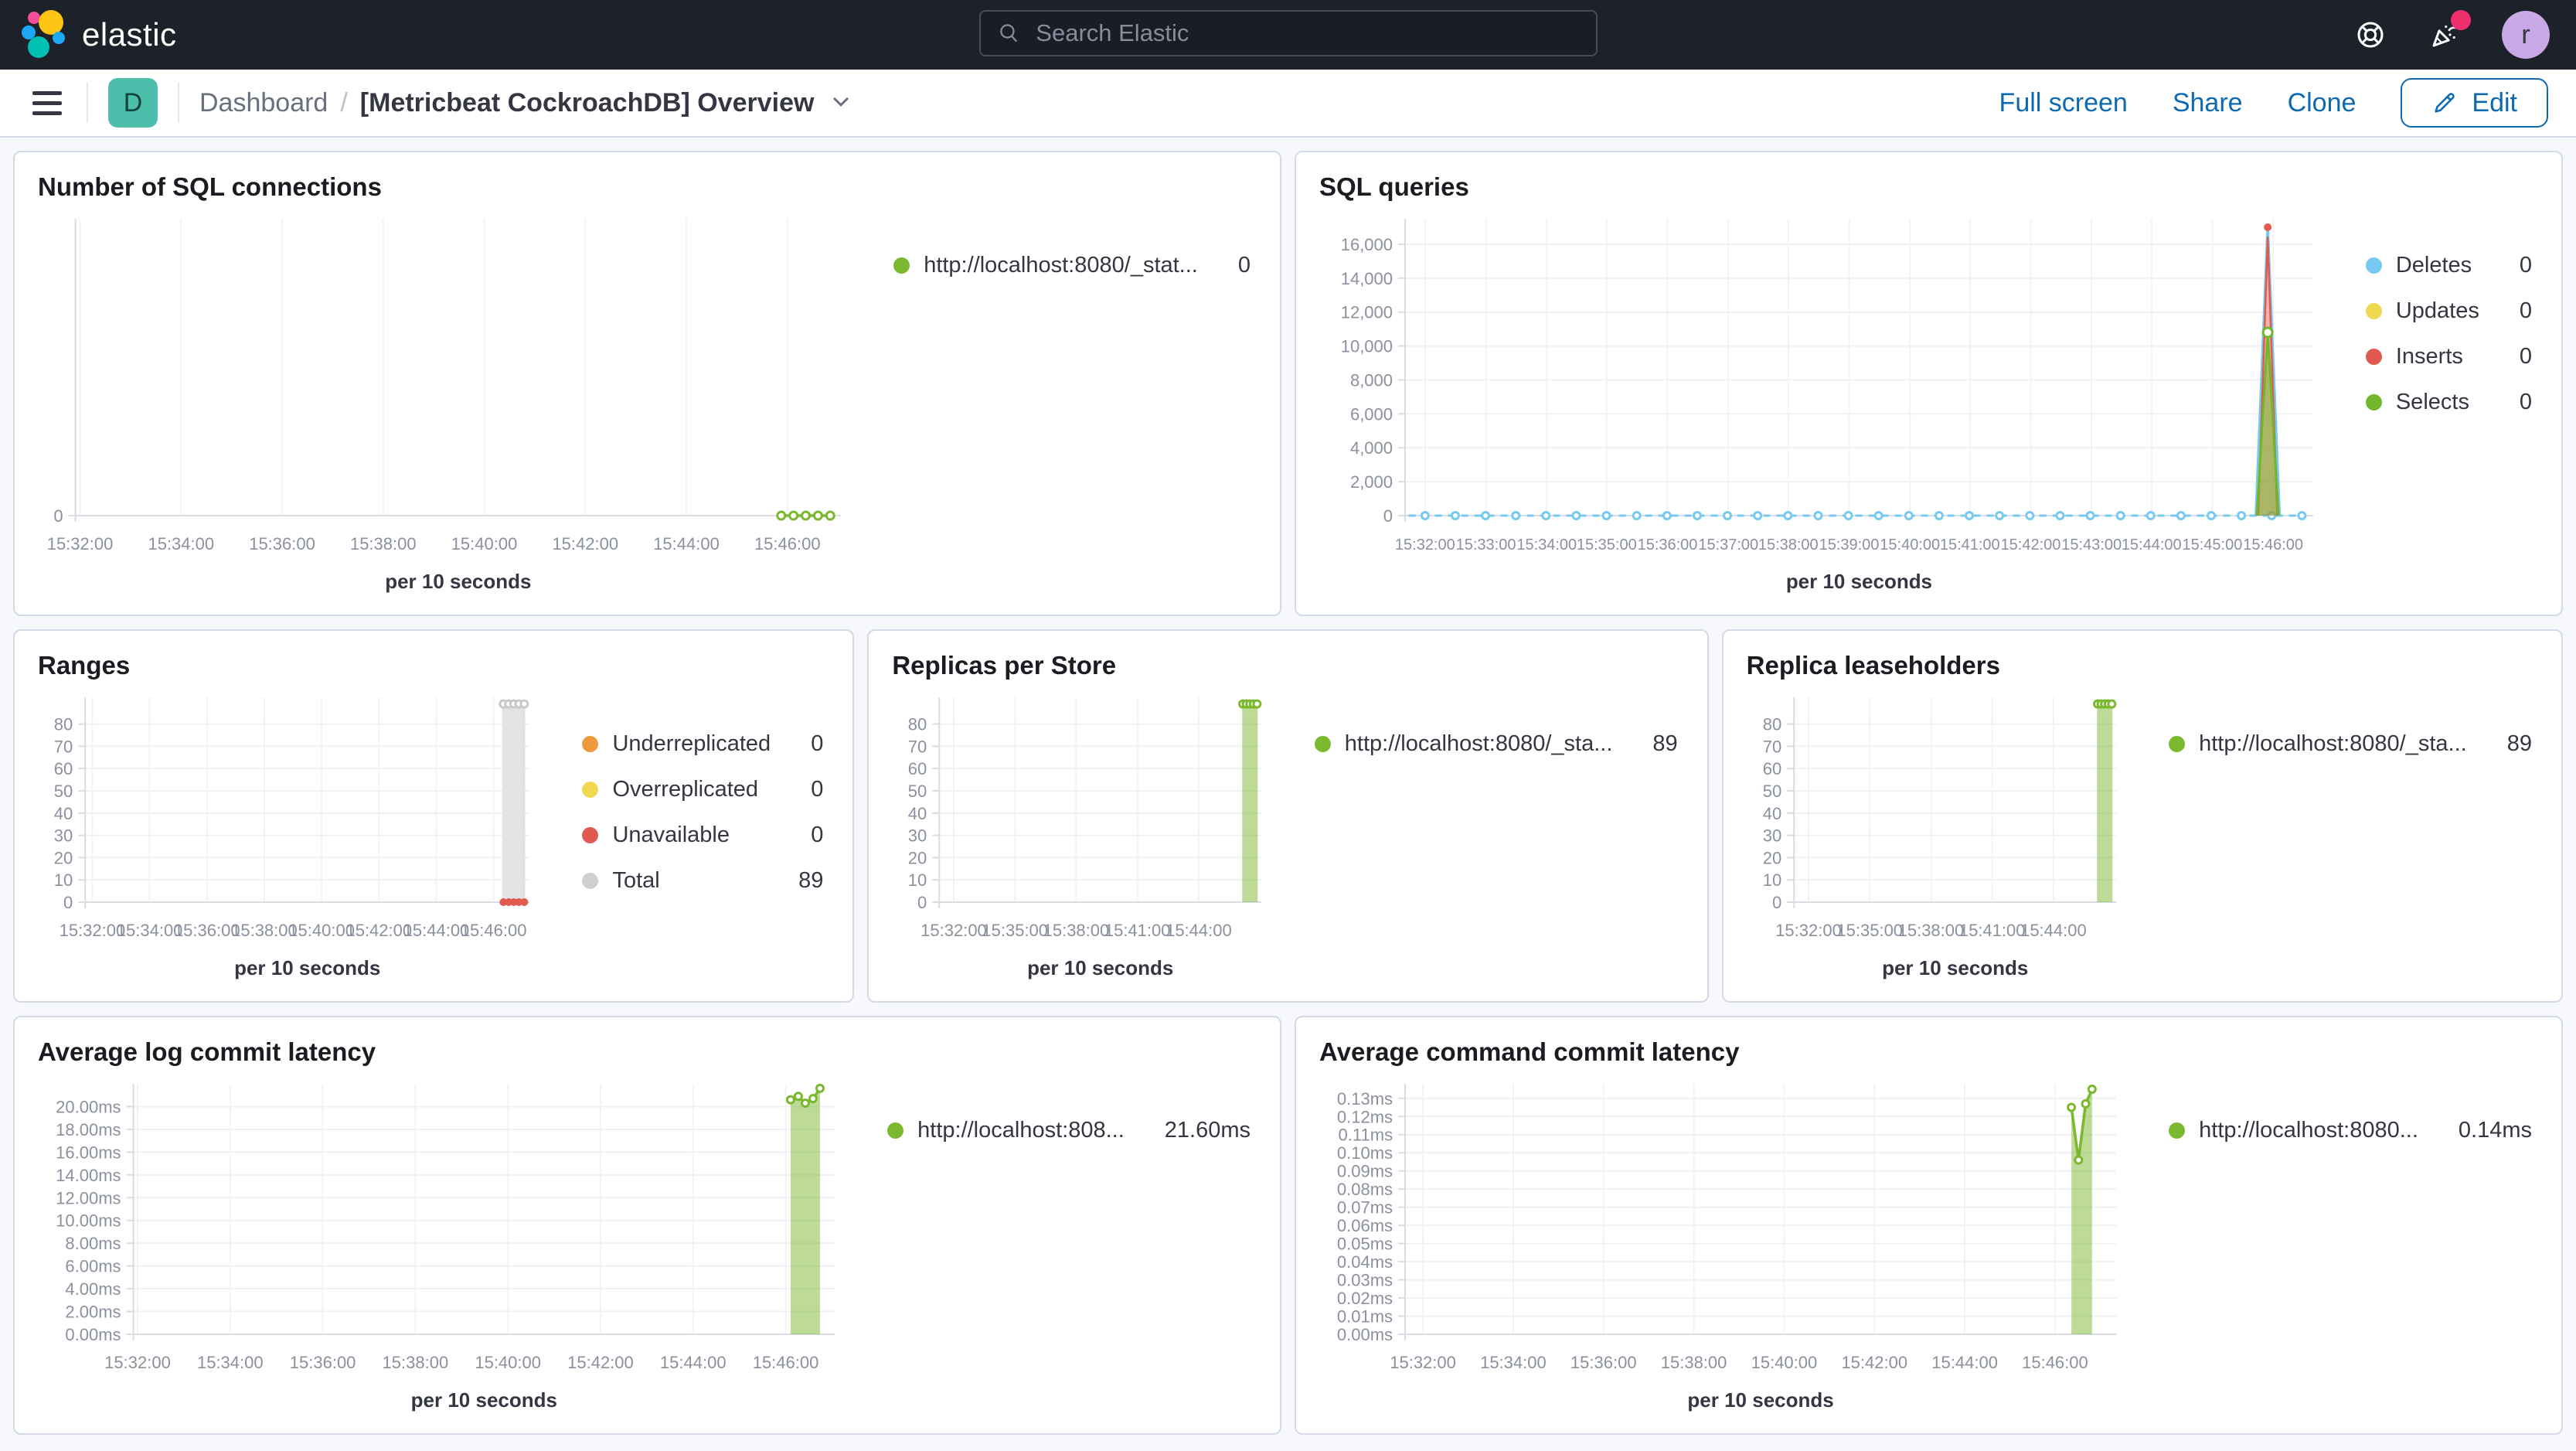 The width and height of the screenshot is (2576, 1451). I want to click on svg-text: 20.00ms, so click(88, 1106).